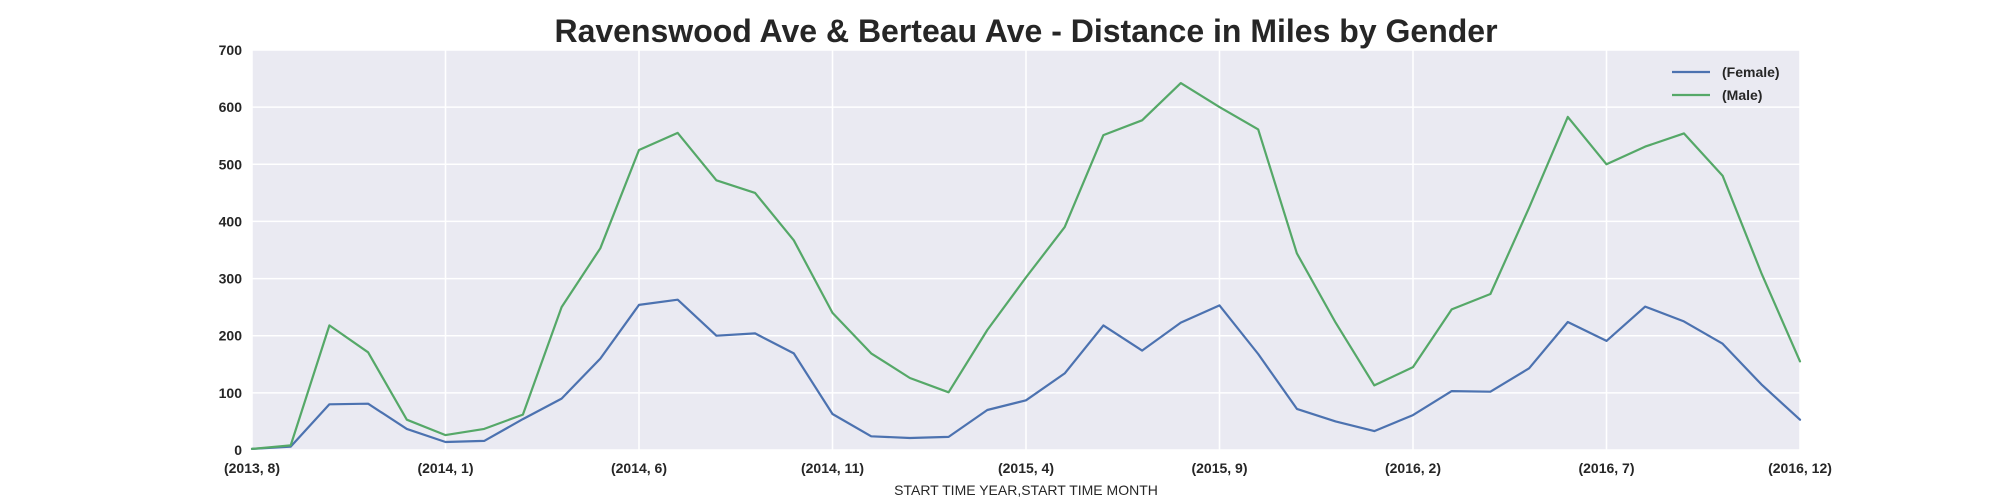  I want to click on y-axis: 0 100 200 300 400 500 600 700, so click(231, 250).